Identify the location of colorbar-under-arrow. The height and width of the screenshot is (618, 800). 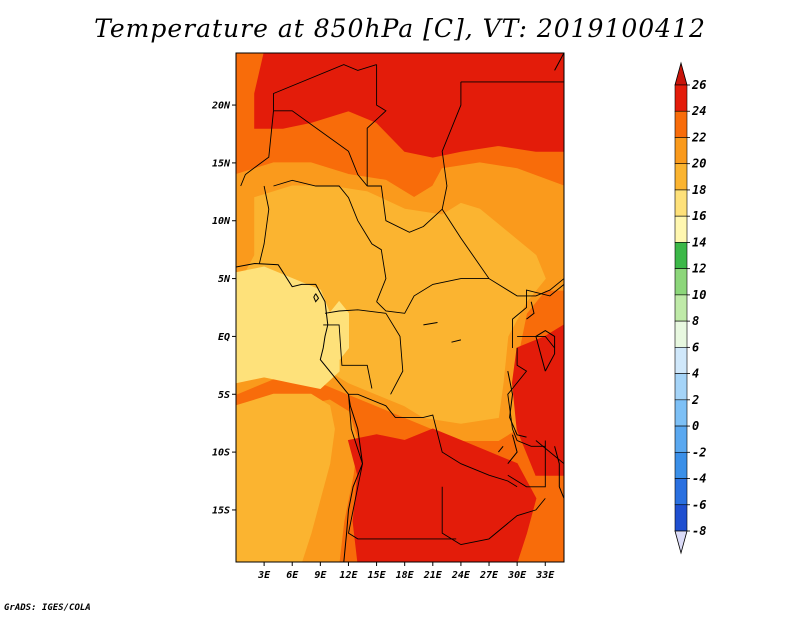
(681, 542).